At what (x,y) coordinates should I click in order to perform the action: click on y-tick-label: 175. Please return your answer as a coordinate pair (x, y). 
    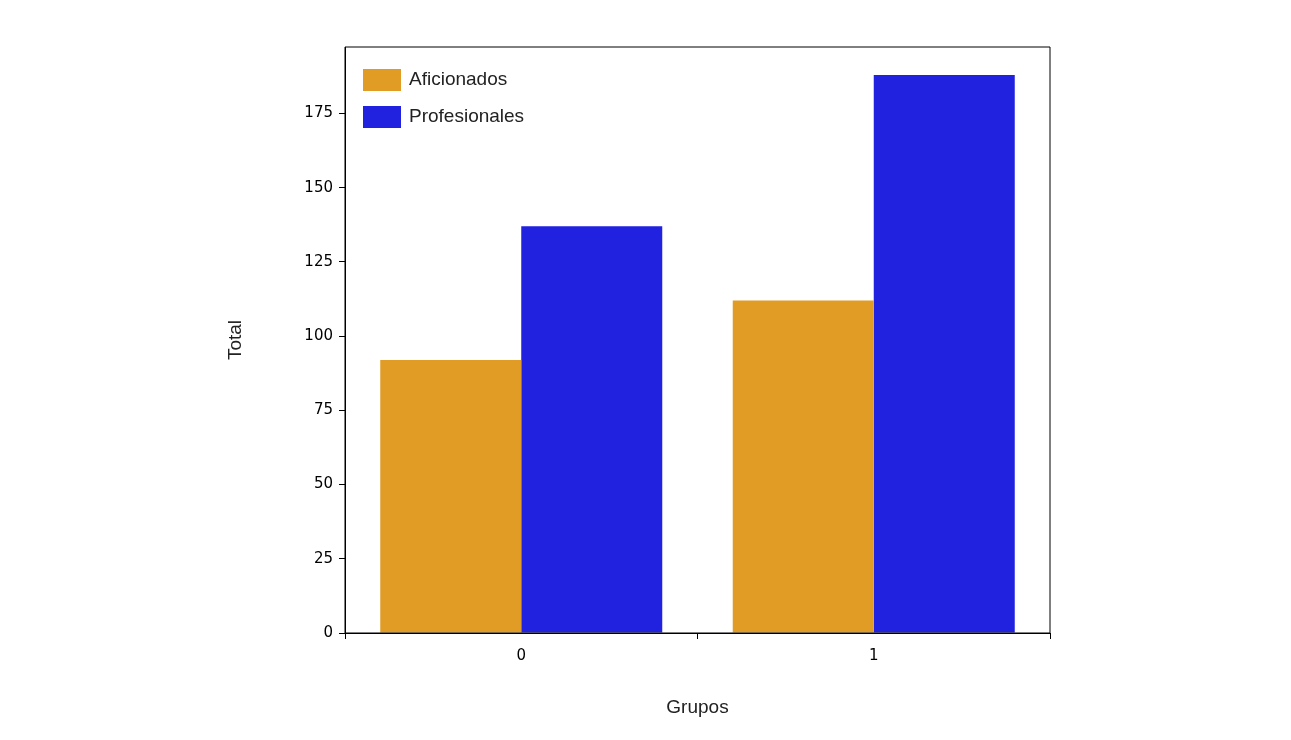
    Looking at the image, I should click on (318, 112).